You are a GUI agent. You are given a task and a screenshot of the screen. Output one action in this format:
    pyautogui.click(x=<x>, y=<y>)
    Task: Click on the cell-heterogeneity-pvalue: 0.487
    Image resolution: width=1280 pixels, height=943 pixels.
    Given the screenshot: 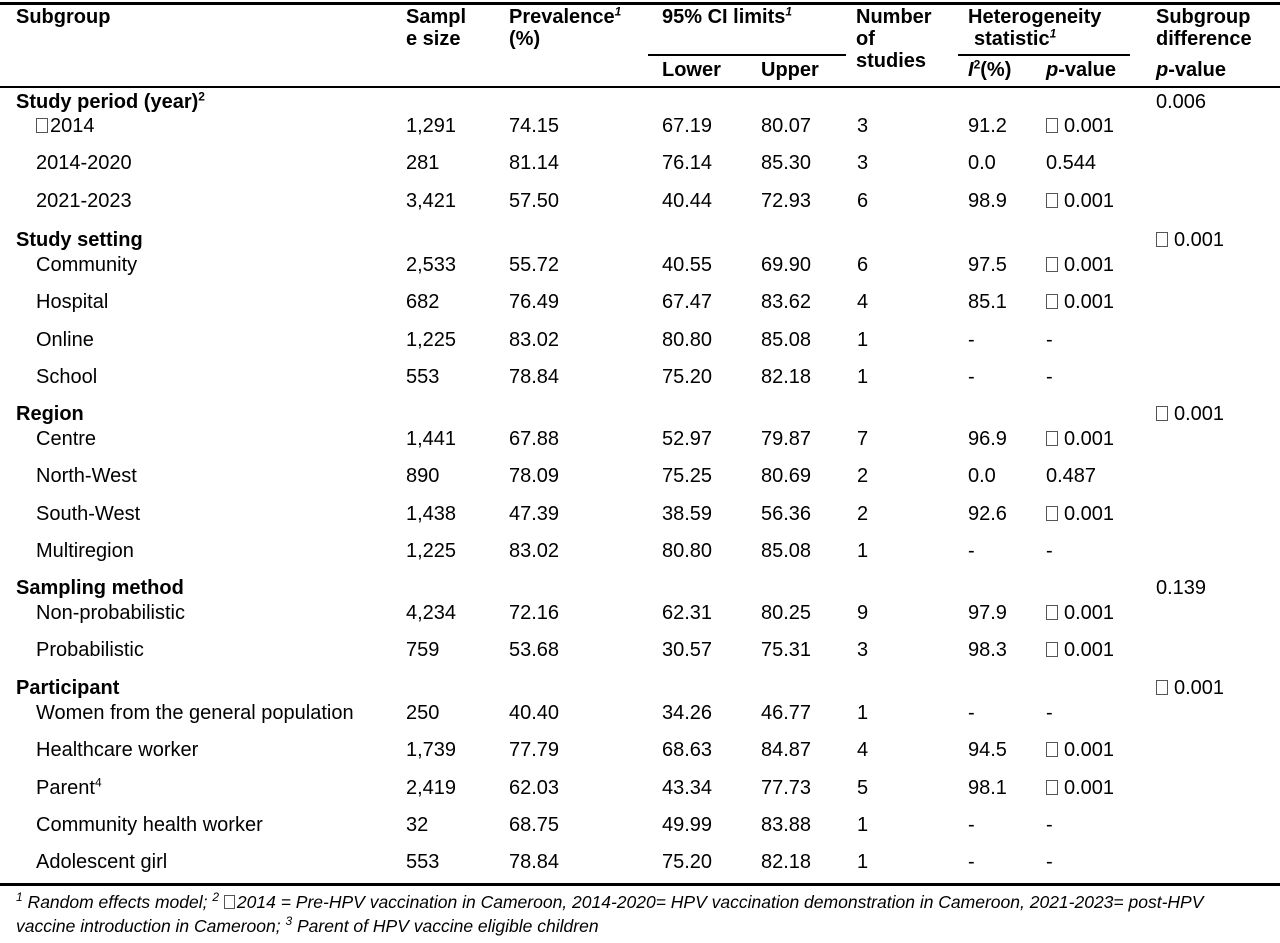 What is the action you would take?
    pyautogui.click(x=1071, y=476)
    